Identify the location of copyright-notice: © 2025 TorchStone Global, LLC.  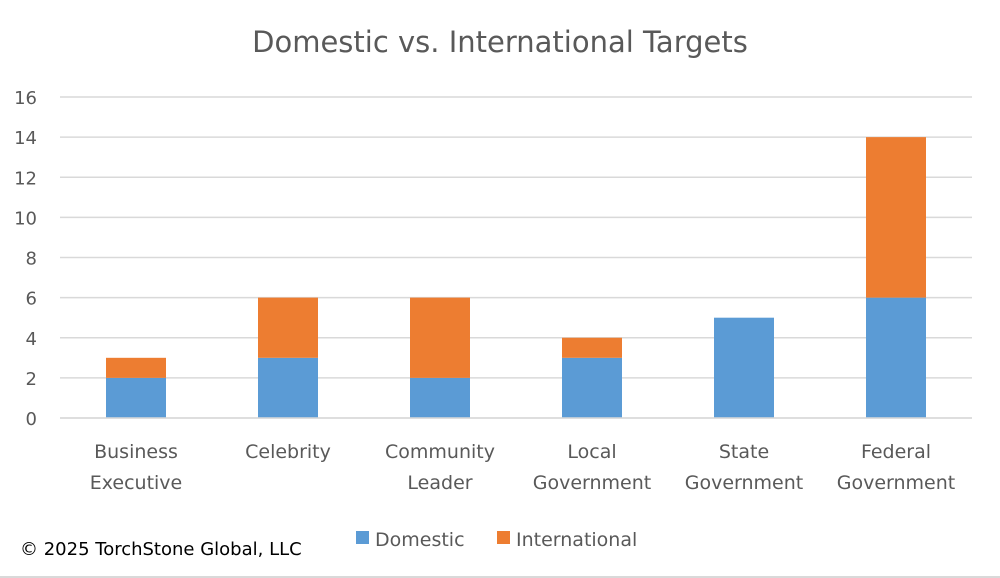
(161, 549).